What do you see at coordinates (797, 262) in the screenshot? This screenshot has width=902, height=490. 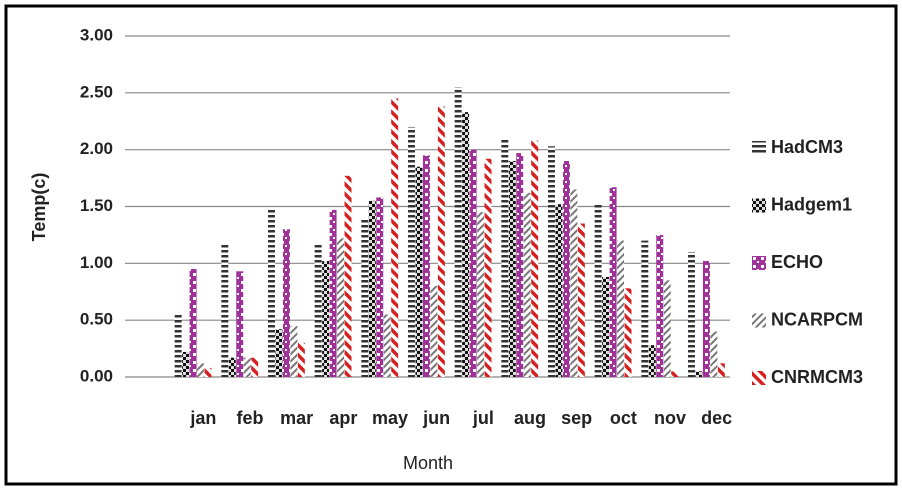 I see `legend-label: ECHO` at bounding box center [797, 262].